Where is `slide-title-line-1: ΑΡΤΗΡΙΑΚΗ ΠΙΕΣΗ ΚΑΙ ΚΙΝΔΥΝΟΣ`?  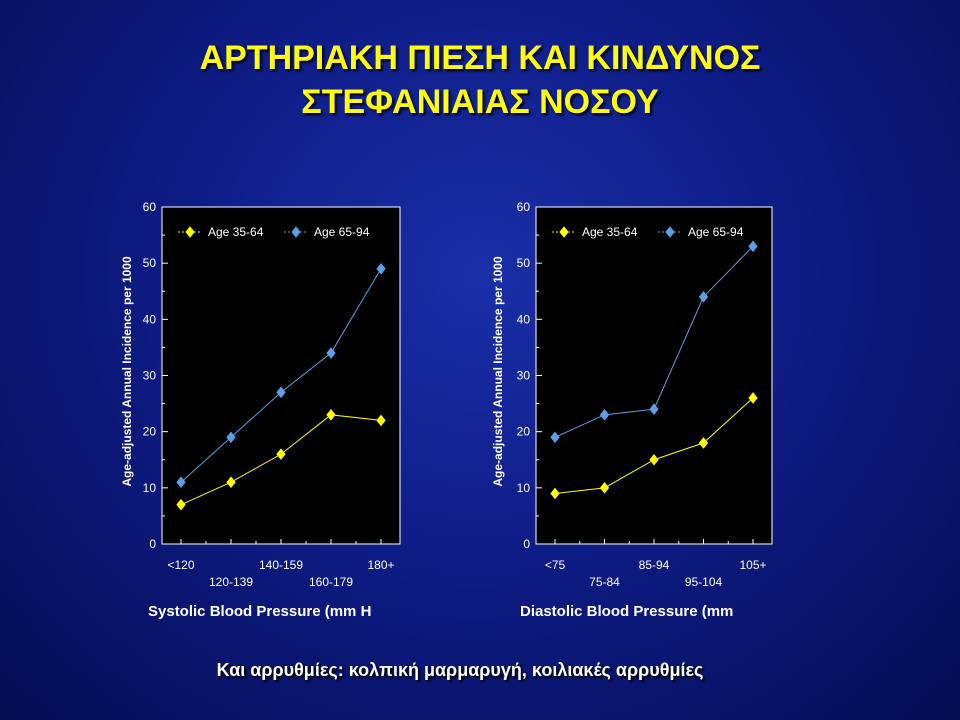 slide-title-line-1: ΑΡΤΗΡΙΑΚΗ ΠΙΕΣΗ ΚΑΙ ΚΙΝΔΥΝΟΣ is located at coordinates (480, 58).